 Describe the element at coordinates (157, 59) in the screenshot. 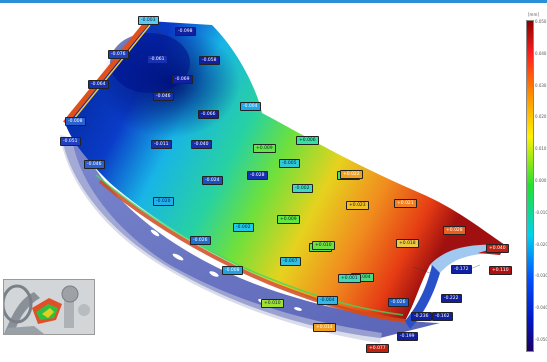

I see `annotation-label: -0.061` at that location.